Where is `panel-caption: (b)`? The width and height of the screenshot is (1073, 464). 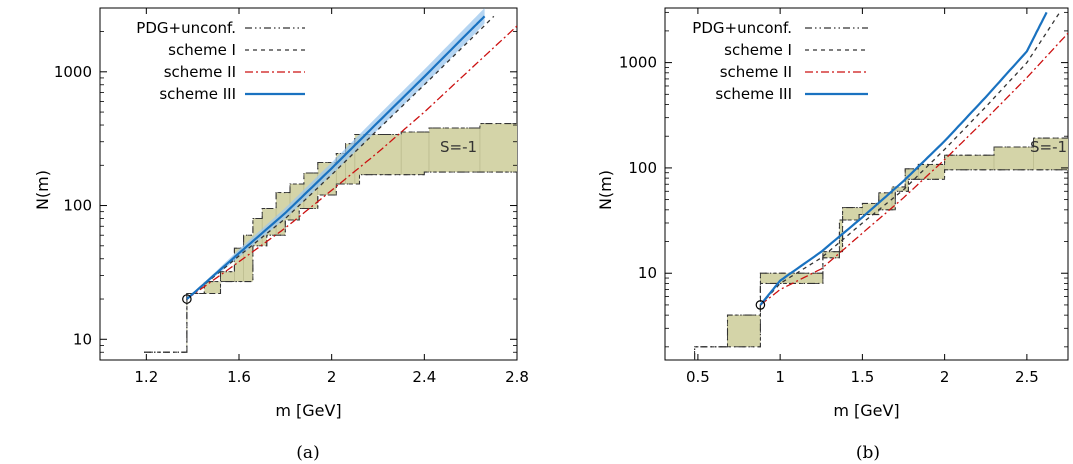 panel-caption: (b) is located at coordinates (868, 453).